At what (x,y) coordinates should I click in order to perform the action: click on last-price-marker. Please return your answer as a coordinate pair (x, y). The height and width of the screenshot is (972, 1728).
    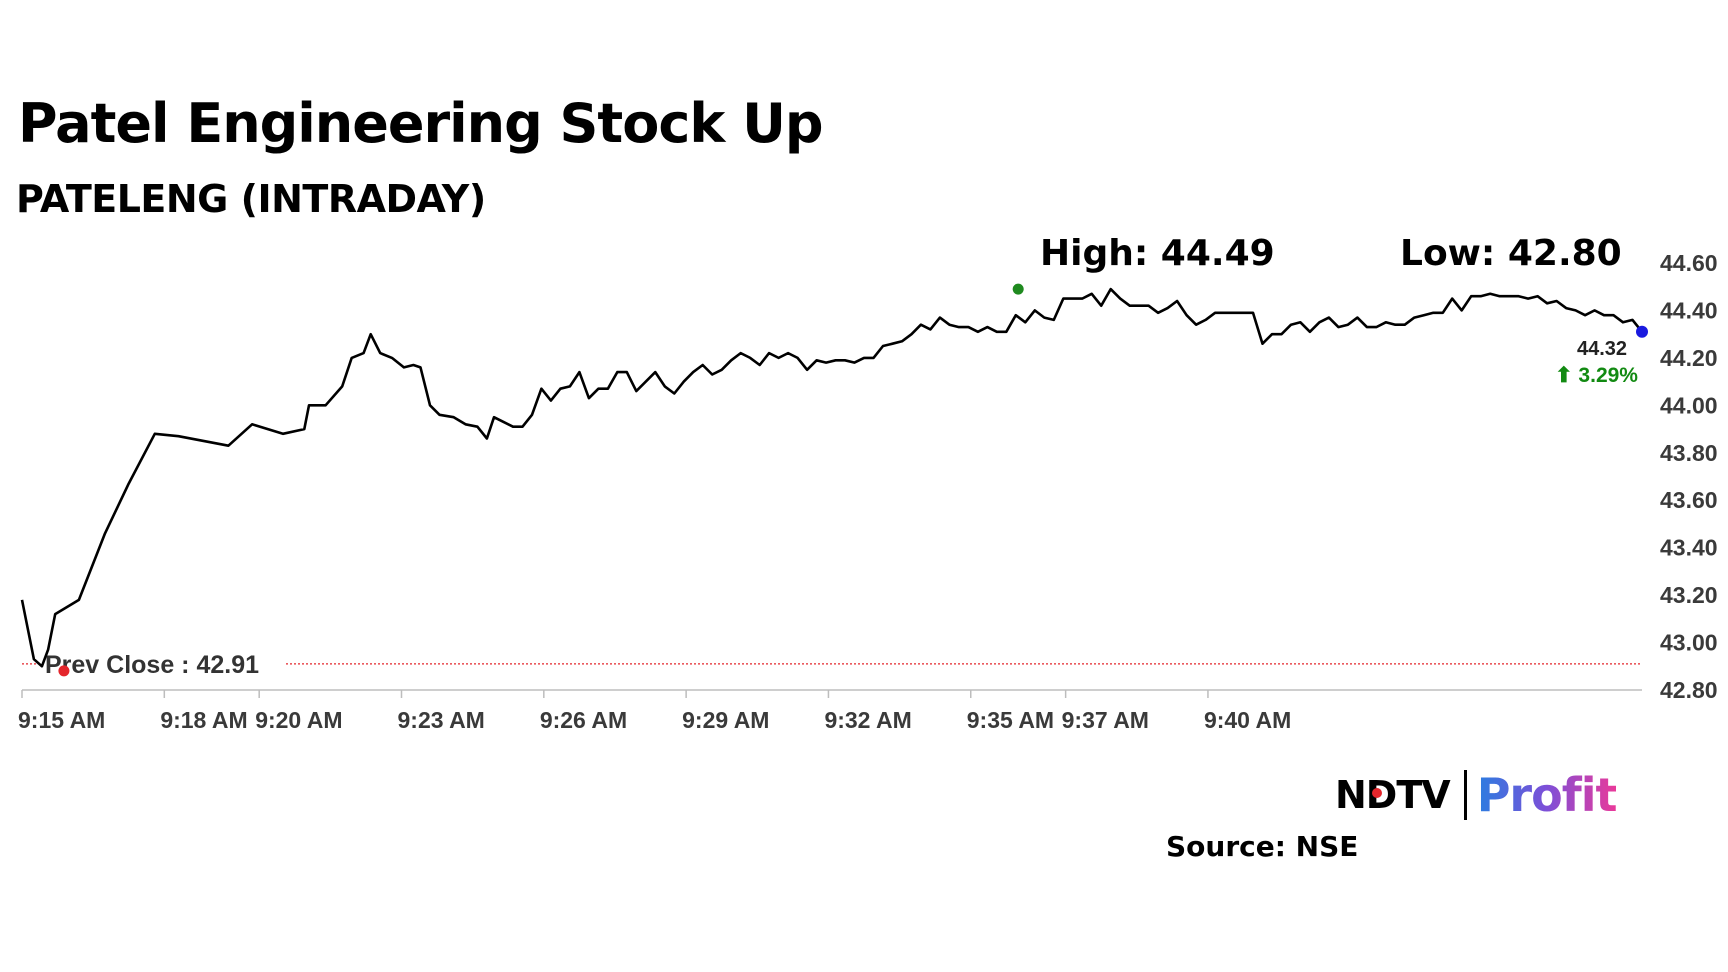
    Looking at the image, I should click on (1642, 331).